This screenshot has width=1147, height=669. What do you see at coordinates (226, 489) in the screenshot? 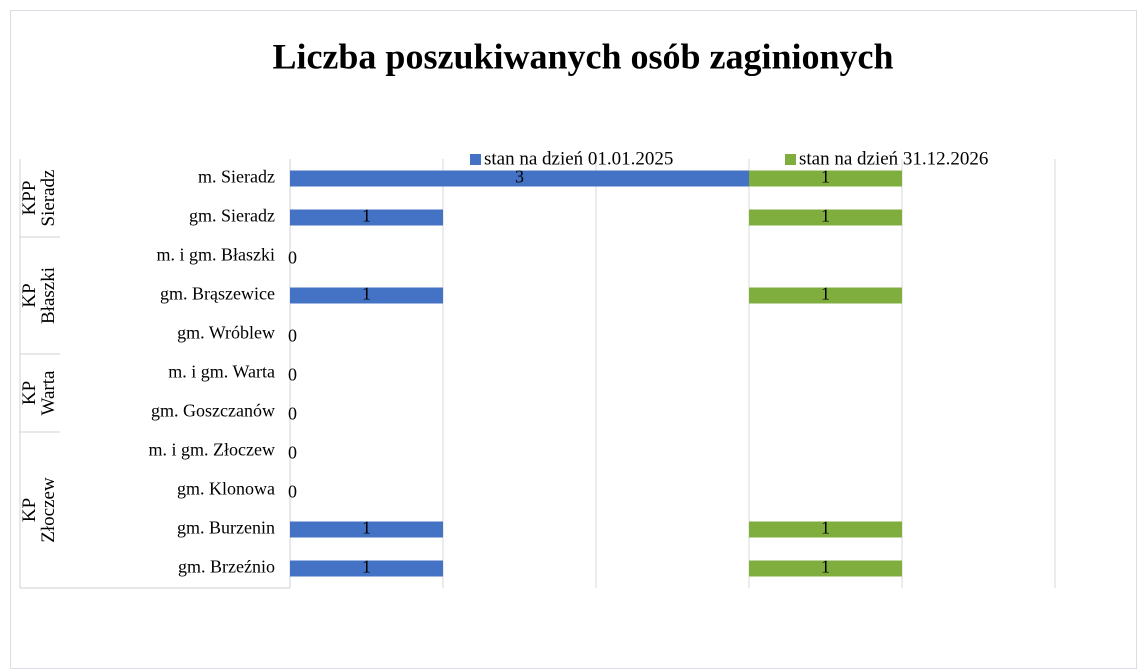
I see `y-tick-label: gm. Klonowa` at bounding box center [226, 489].